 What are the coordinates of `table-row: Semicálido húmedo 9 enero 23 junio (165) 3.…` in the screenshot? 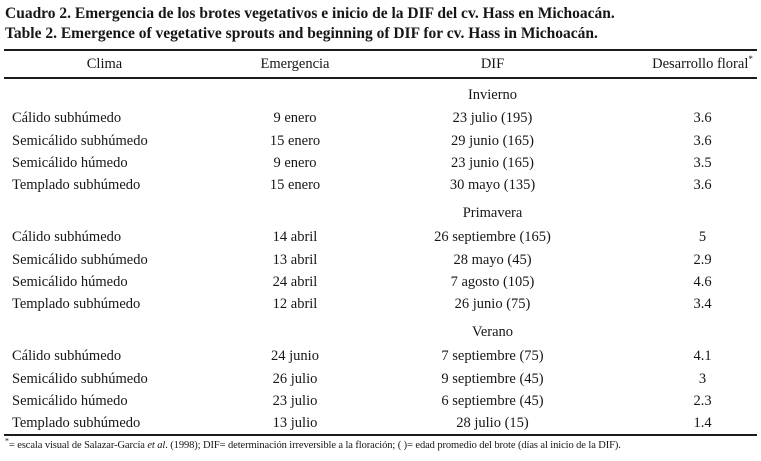 It's located at (380, 163).